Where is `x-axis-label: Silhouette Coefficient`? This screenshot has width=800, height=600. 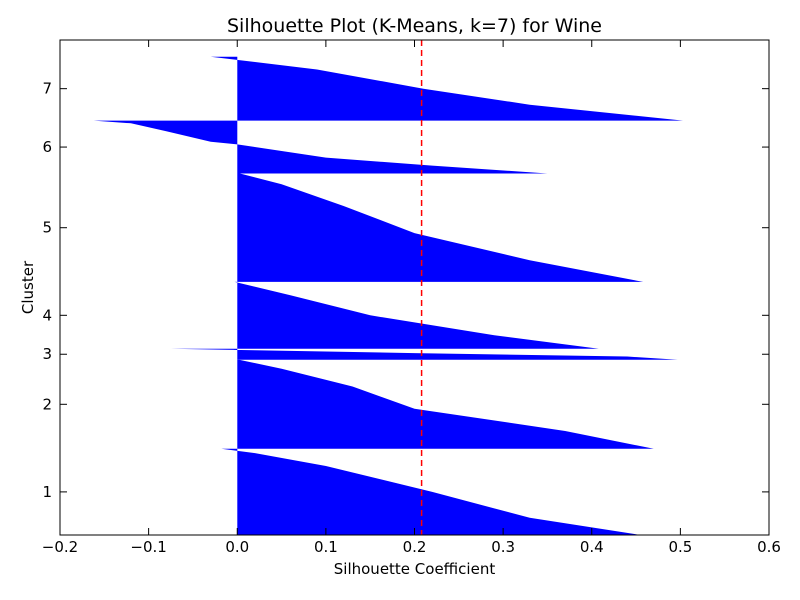 x-axis-label: Silhouette Coefficient is located at coordinates (415, 569).